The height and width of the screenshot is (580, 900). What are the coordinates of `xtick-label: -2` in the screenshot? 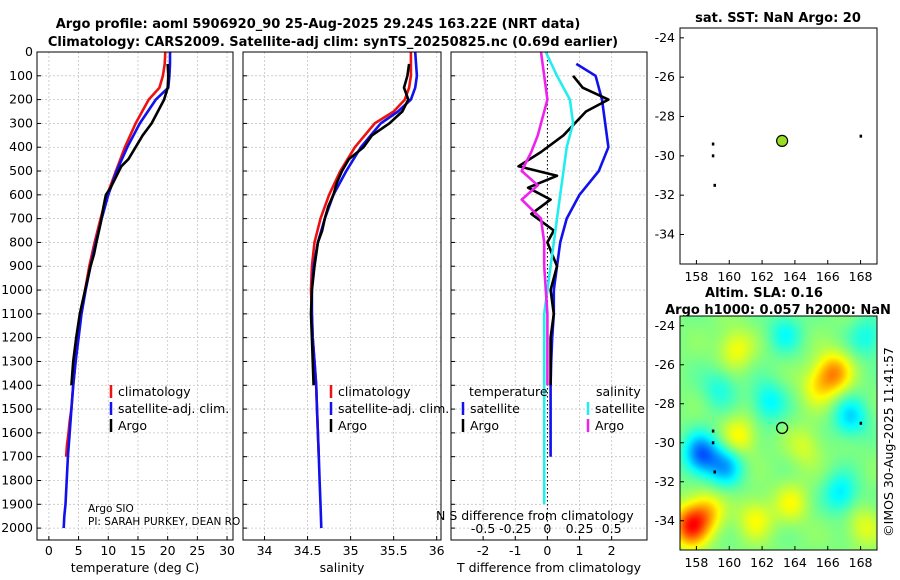 It's located at (483, 550).